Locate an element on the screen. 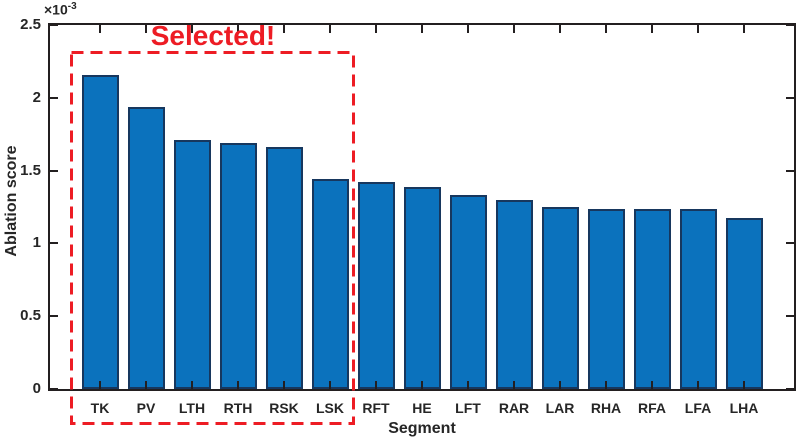  y-tick-label-2: 2 is located at coordinates (36, 97).